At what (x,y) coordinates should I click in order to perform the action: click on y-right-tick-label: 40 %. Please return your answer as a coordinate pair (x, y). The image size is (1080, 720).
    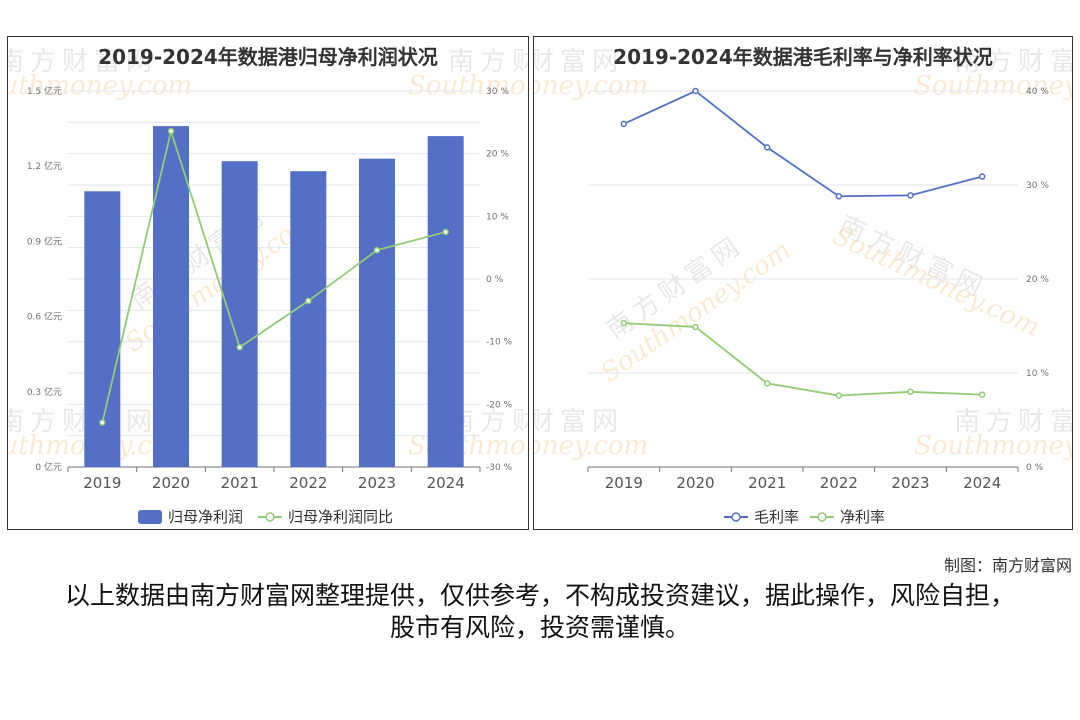
    Looking at the image, I should click on (1037, 92).